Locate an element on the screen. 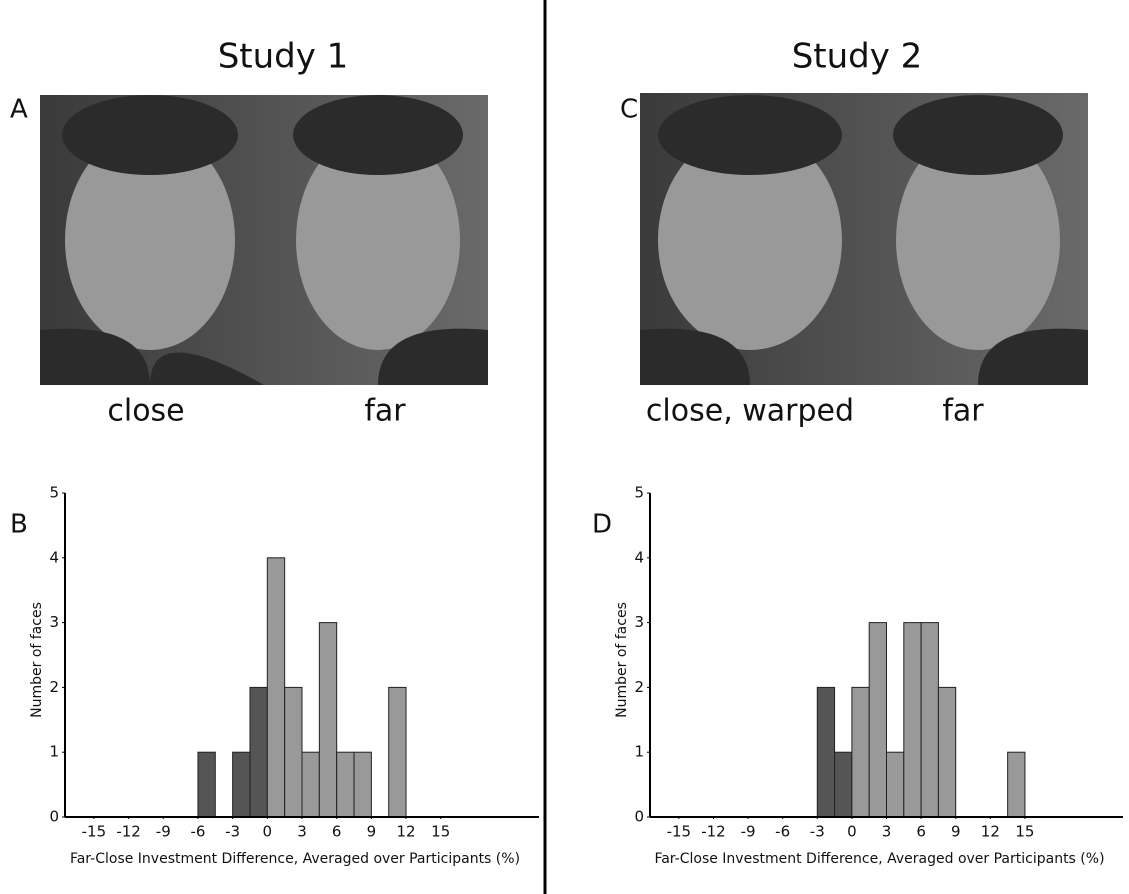 The width and height of the screenshot is (1129, 894). photo-caption: close is located at coordinates (145, 411).